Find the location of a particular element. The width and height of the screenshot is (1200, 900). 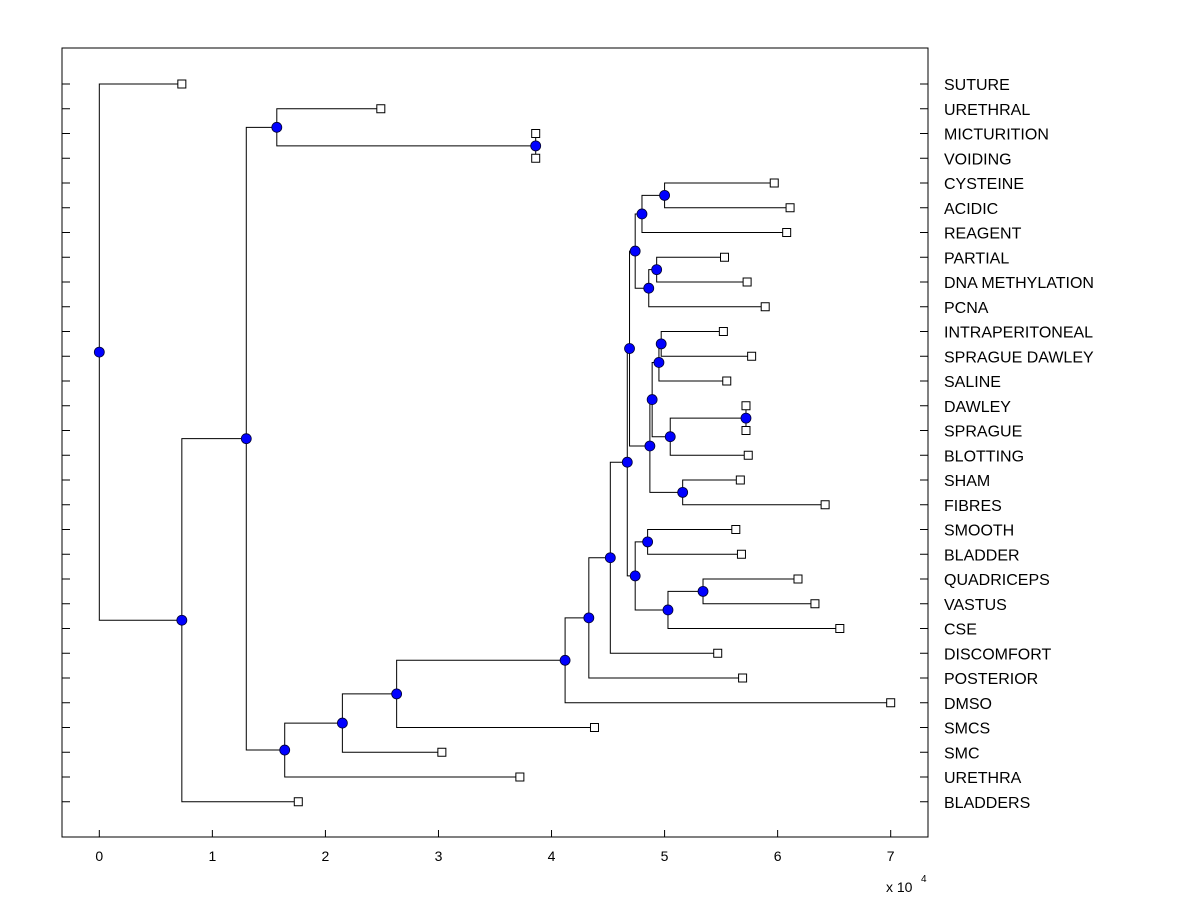

leaf-label: QUADRICEPS is located at coordinates (997, 580).